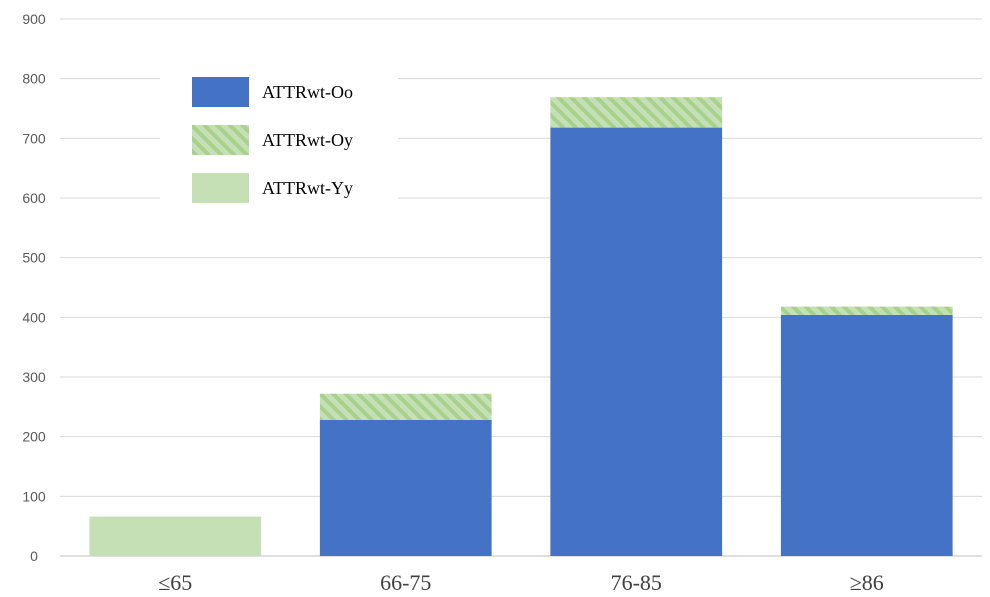 Image resolution: width=990 pixels, height=597 pixels. What do you see at coordinates (34, 79) in the screenshot?
I see `y-tick-label: 800` at bounding box center [34, 79].